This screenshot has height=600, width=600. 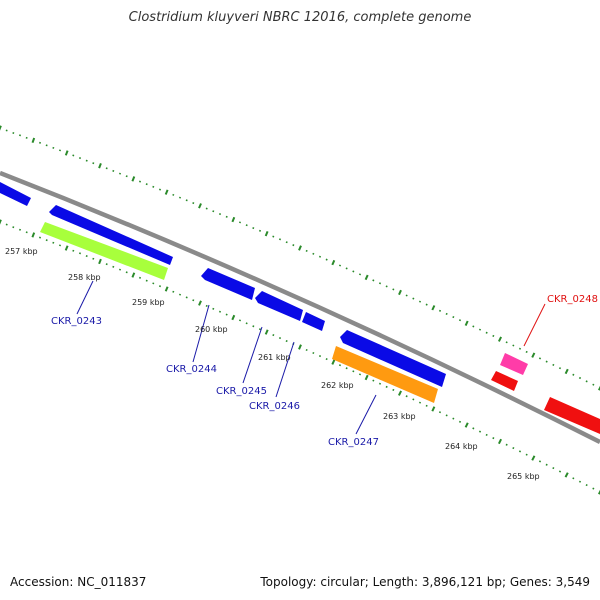 What do you see at coordinates (148, 302) in the screenshot?
I see `kbp-label: 259 kbp` at bounding box center [148, 302].